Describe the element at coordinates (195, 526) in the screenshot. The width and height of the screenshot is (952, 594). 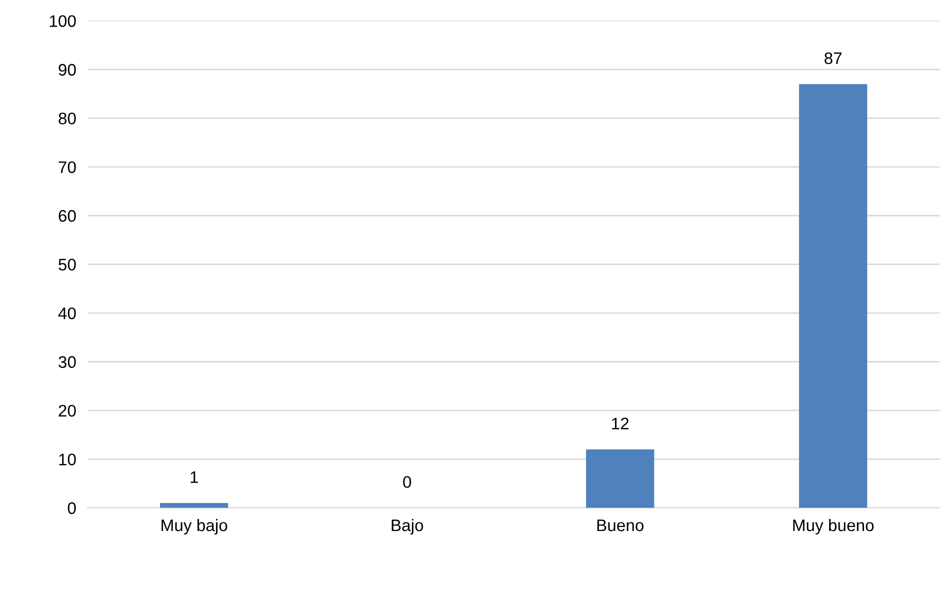
I see `x-tick-label: Muy bajo` at that location.